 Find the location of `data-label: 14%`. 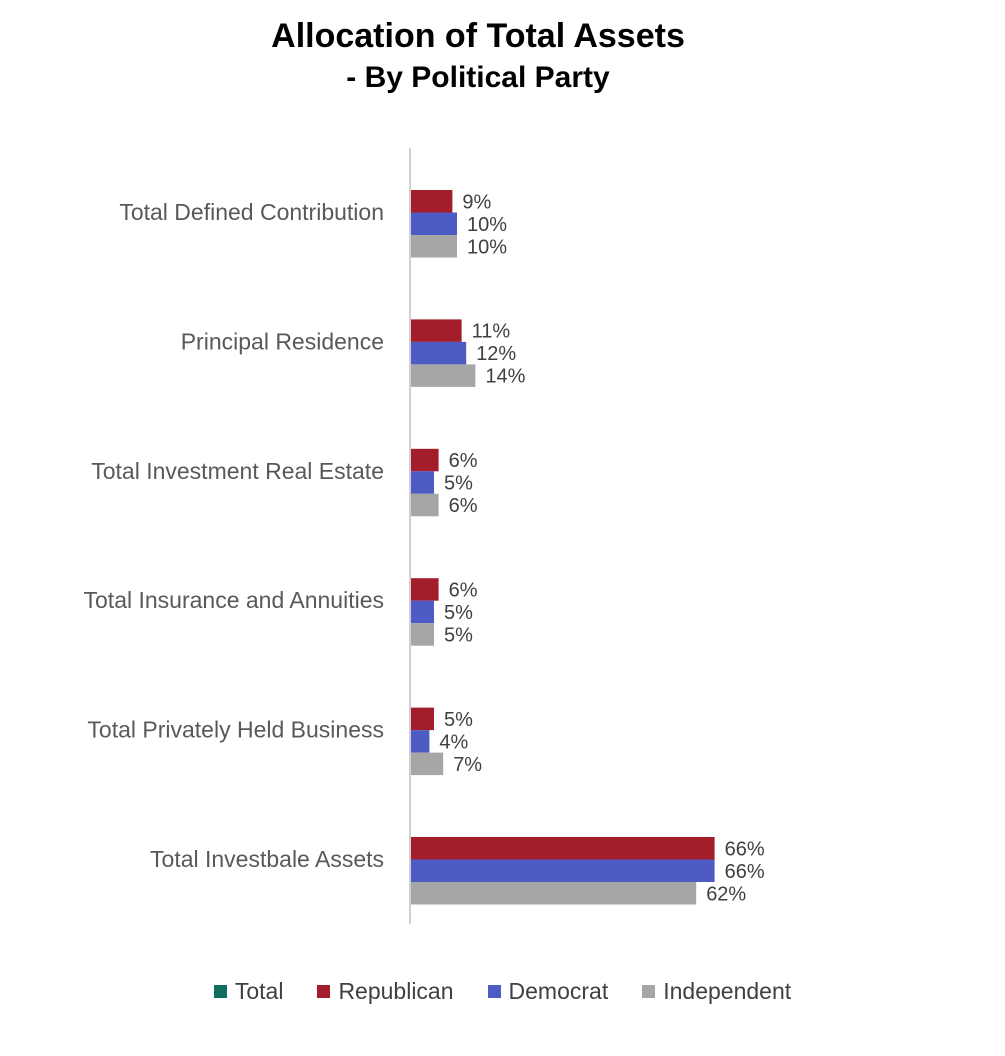

data-label: 14% is located at coordinates (505, 377).